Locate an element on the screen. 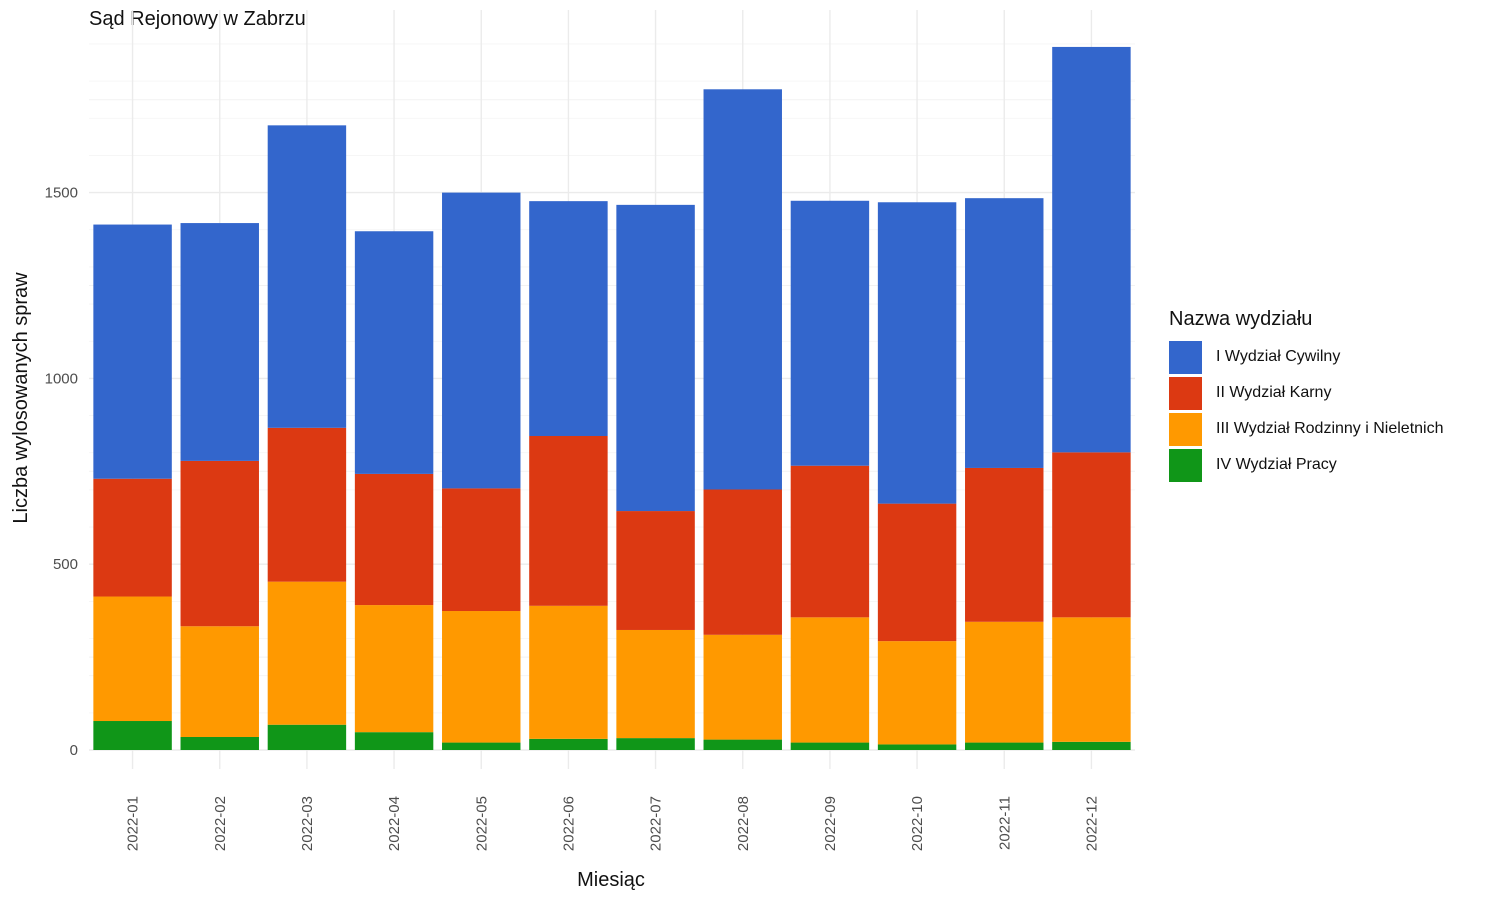 The width and height of the screenshot is (1500, 900). legend-label: III Wydział Rodzinny i Nieletnich is located at coordinates (1330, 428).